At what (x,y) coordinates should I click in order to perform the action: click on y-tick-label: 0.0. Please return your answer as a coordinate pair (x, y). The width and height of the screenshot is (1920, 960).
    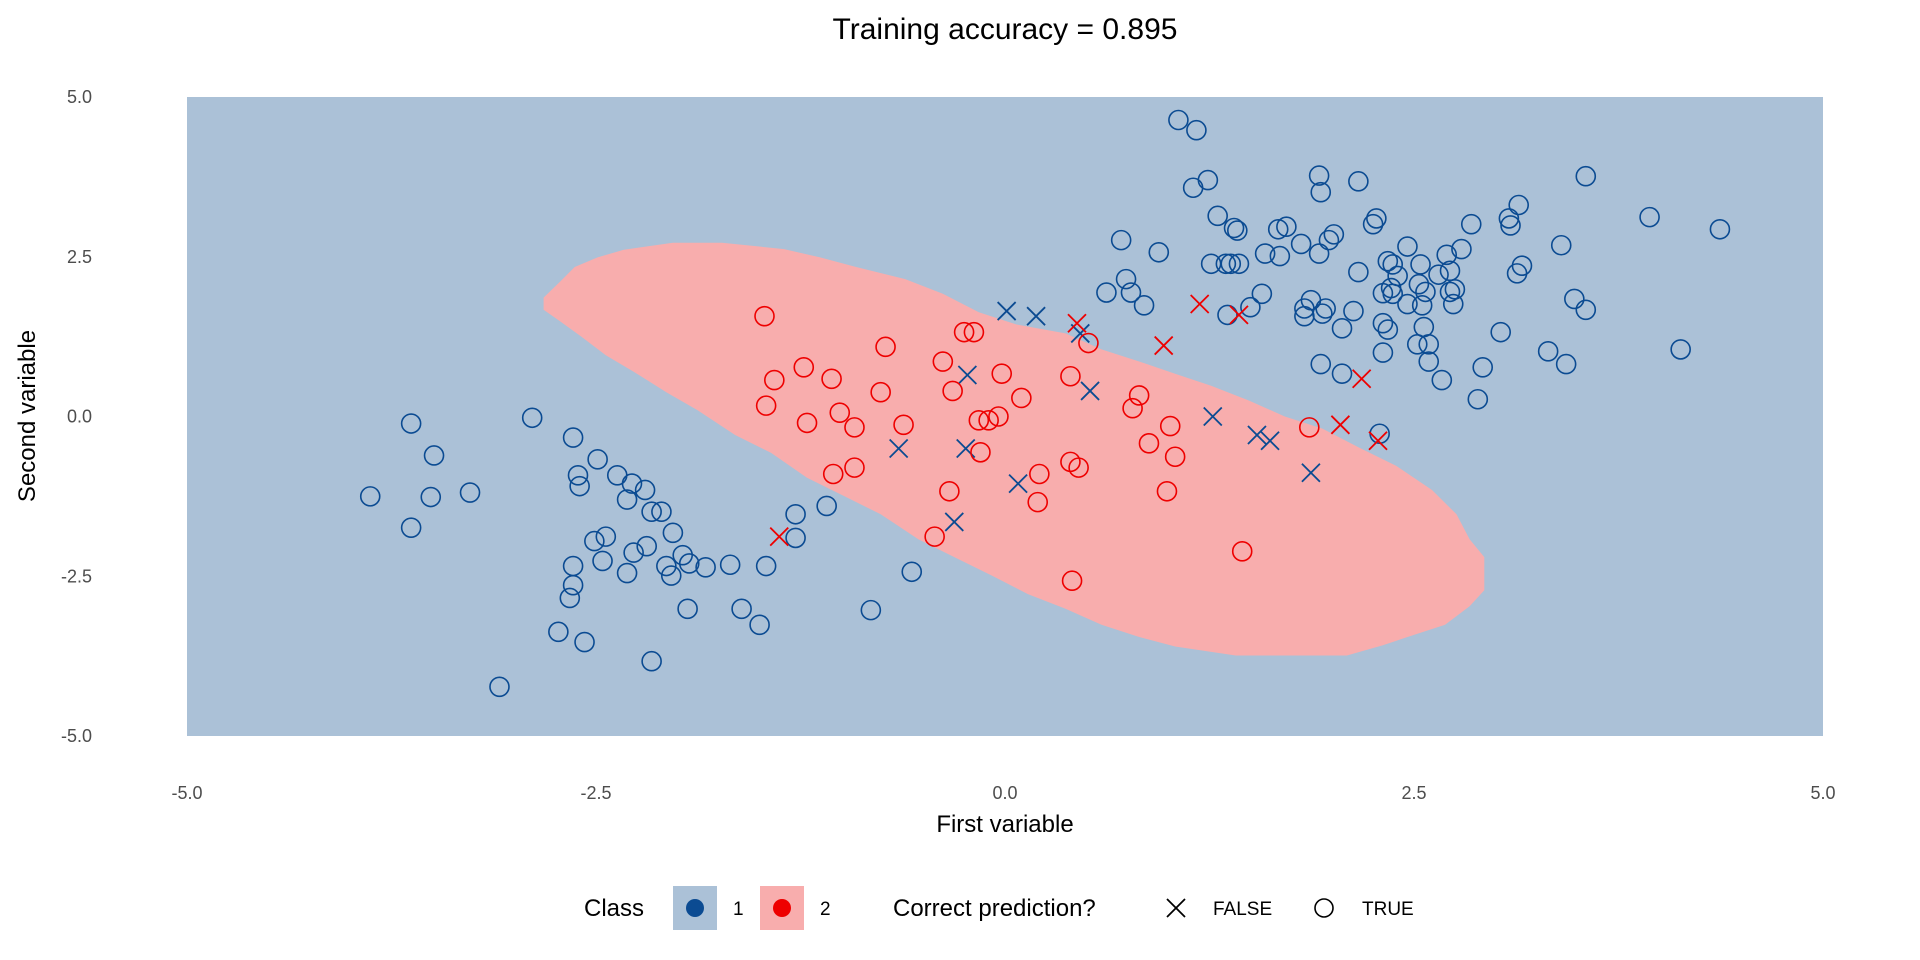
    Looking at the image, I should click on (79, 417).